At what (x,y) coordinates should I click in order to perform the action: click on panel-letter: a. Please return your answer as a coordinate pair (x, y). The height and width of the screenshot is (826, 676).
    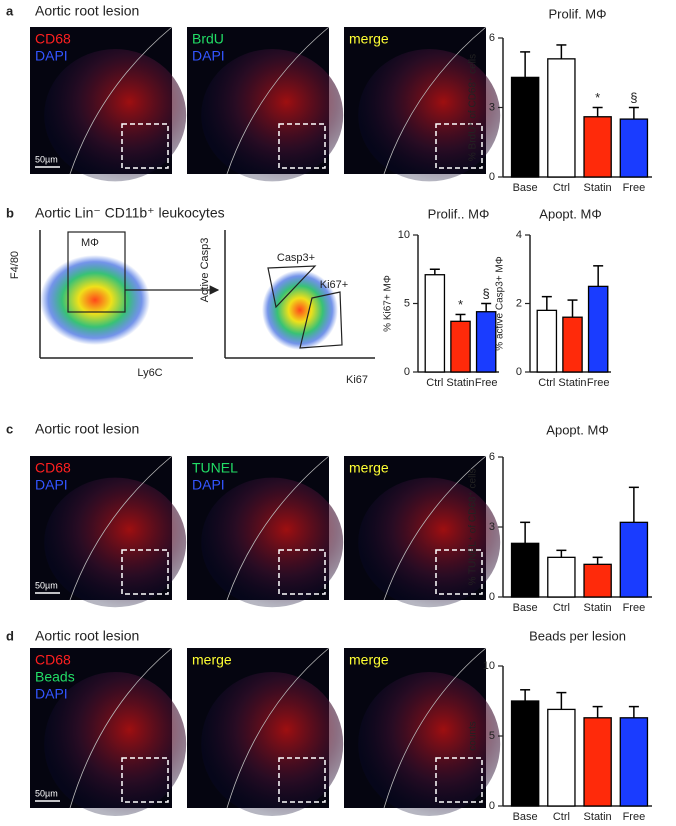
    Looking at the image, I should click on (10, 10).